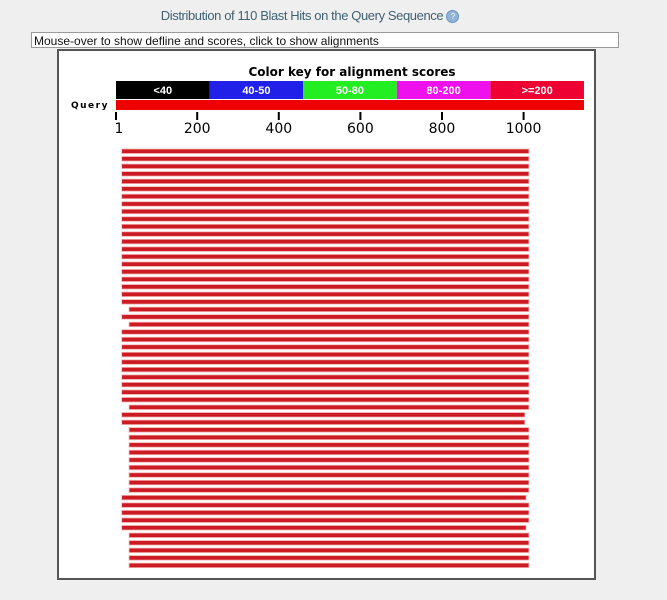  I want to click on color-key-label: >=200, so click(537, 91).